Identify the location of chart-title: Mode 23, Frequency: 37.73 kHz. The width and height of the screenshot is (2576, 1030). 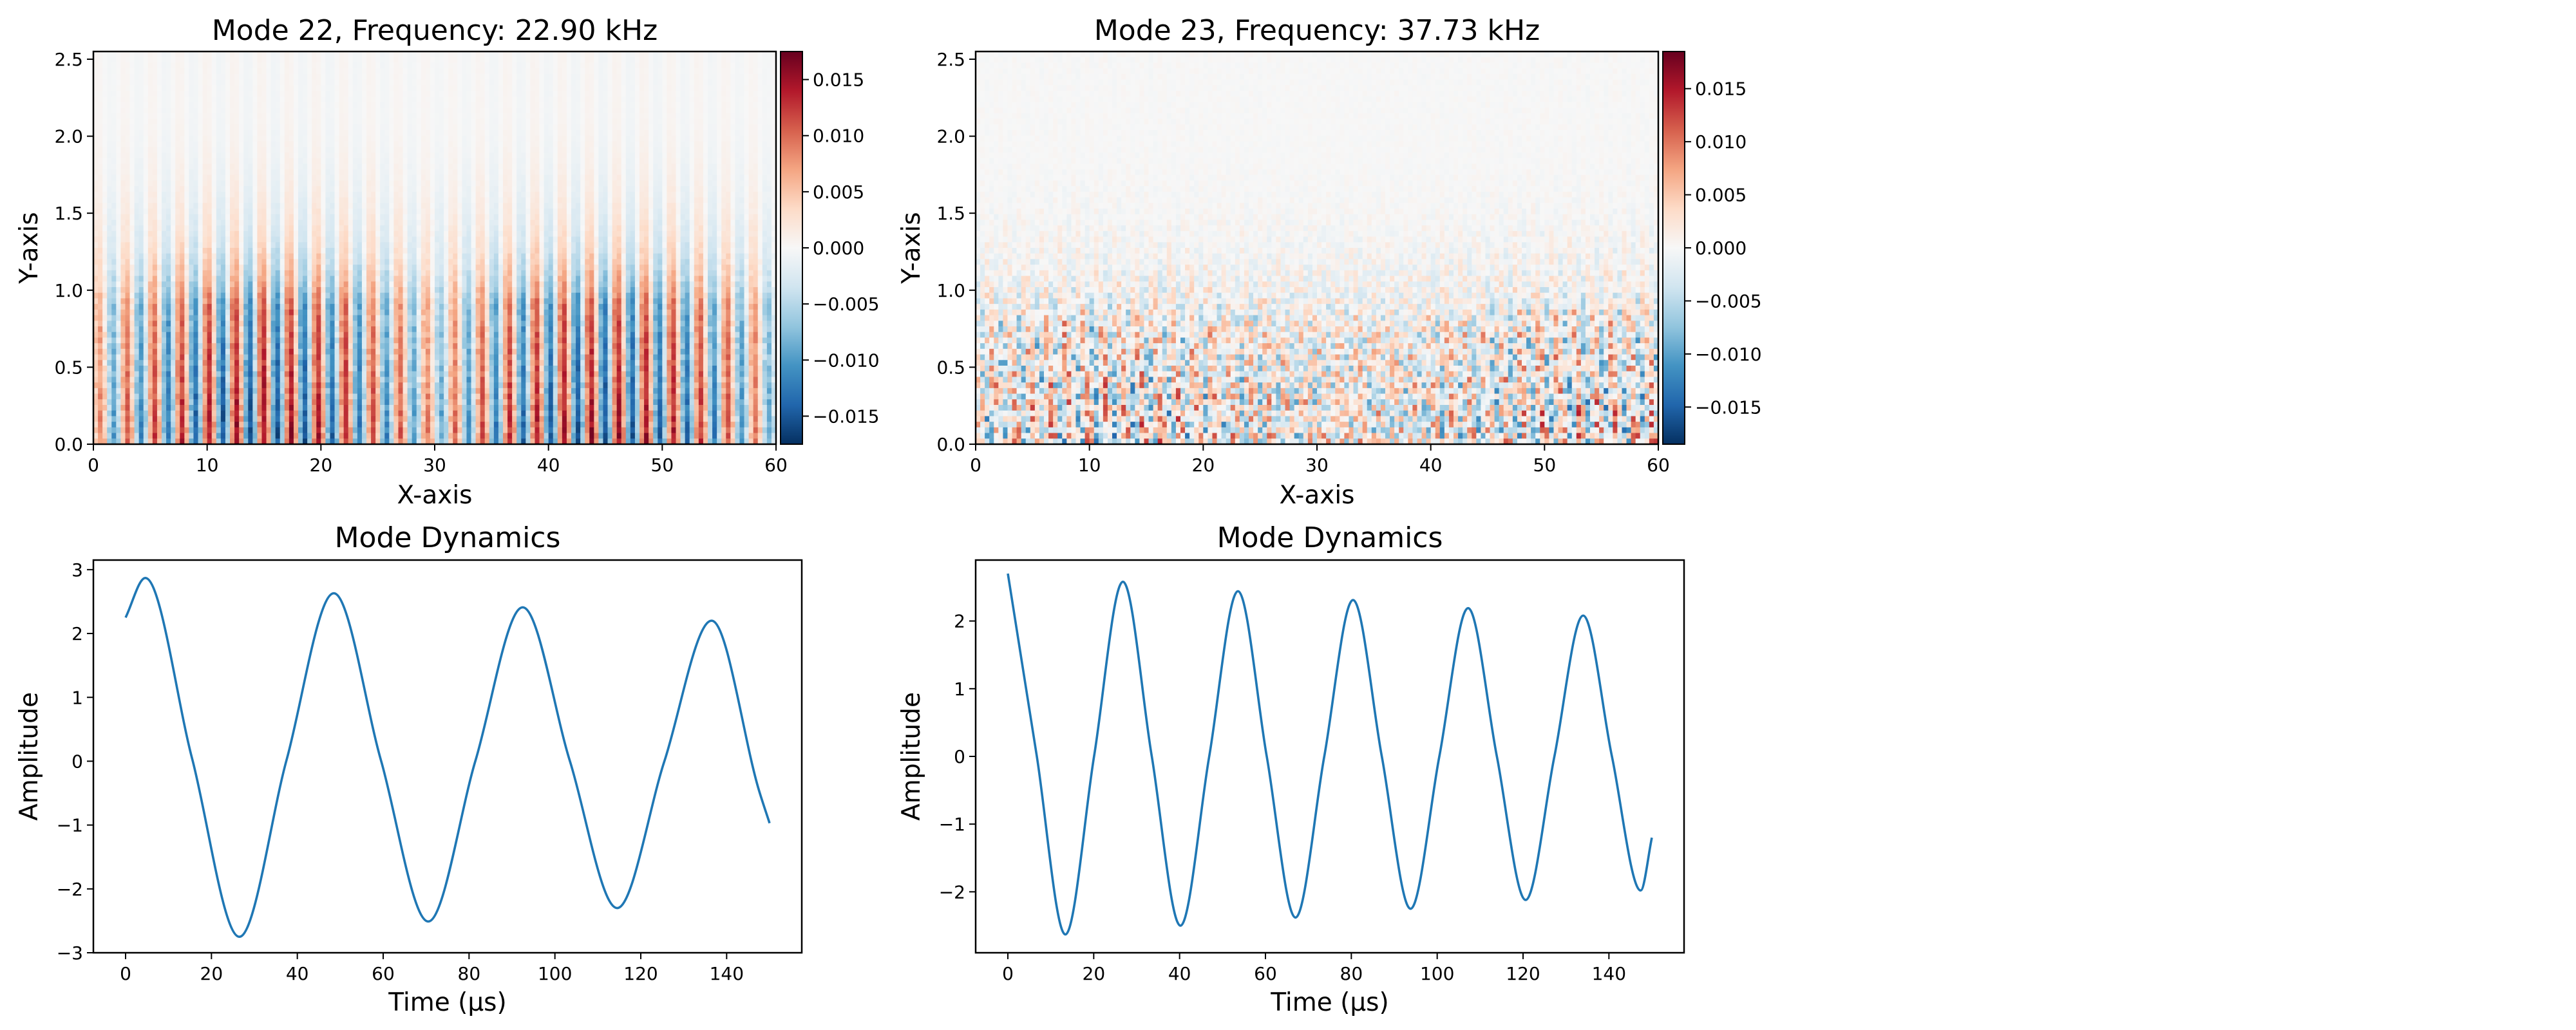
(1317, 31).